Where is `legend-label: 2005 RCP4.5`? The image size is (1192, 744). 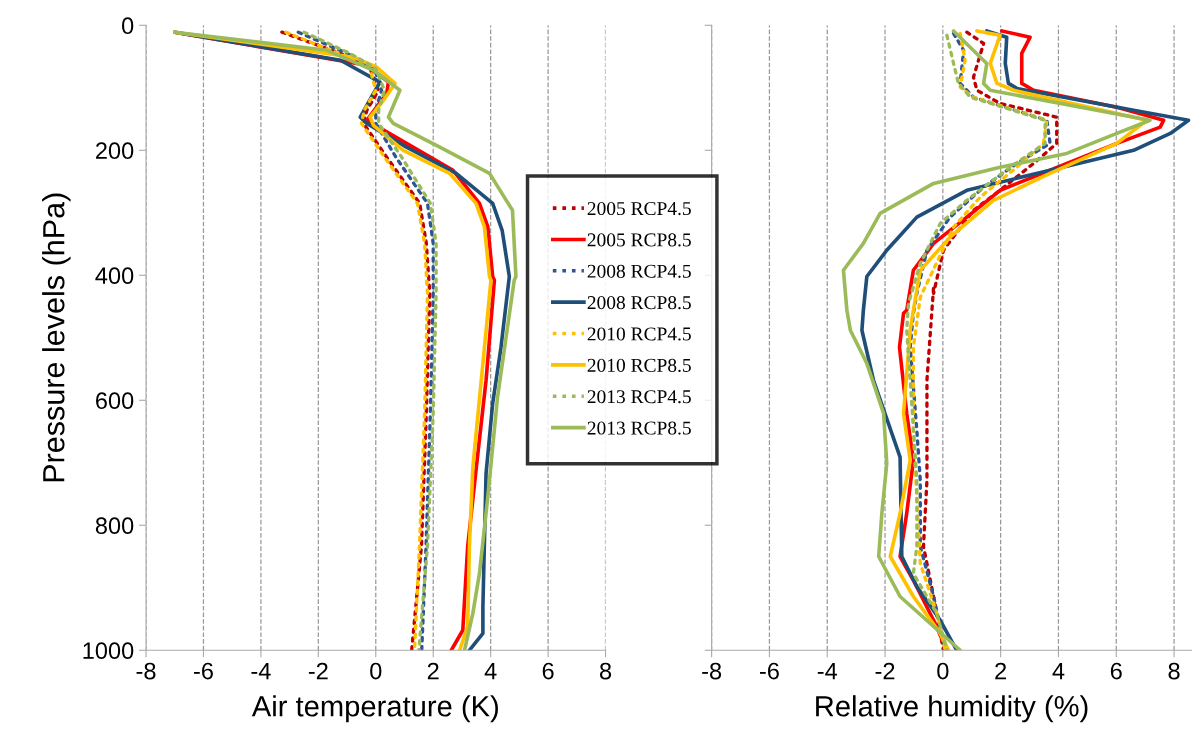
legend-label: 2005 RCP4.5 is located at coordinates (639, 208).